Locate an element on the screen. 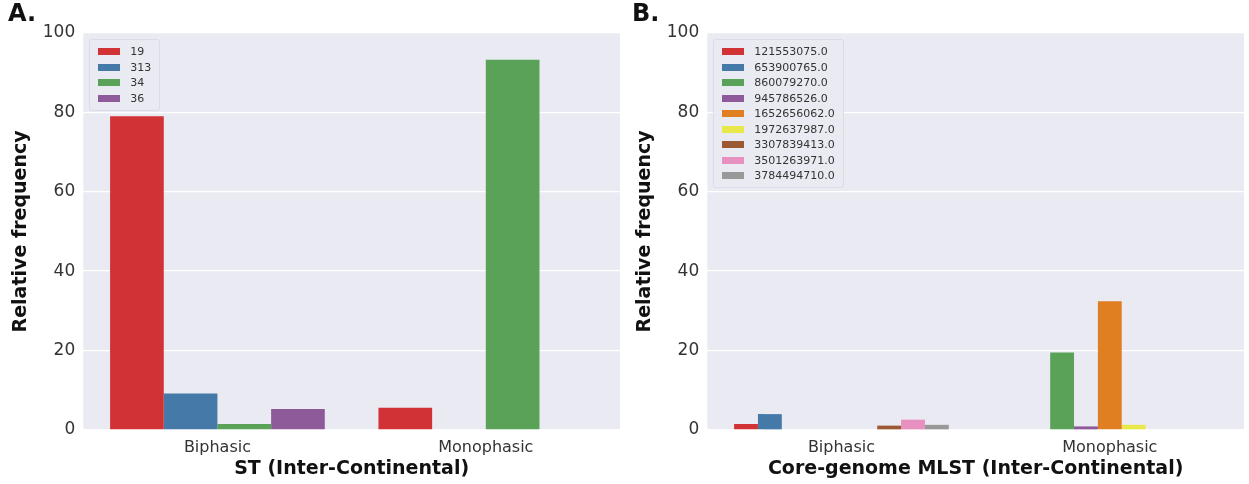 This screenshot has height=484, width=1249. x-axis-title: Core-genome MLST (Inter-Continental) is located at coordinates (975, 466).